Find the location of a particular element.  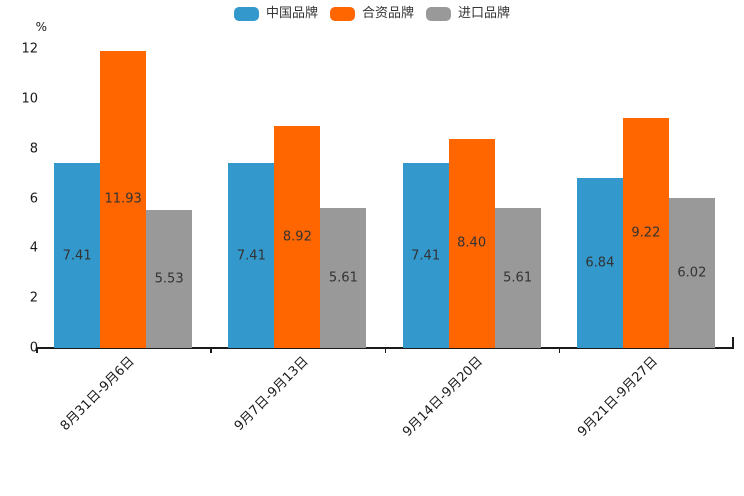

legend-item-series-0: 中国品牌 is located at coordinates (275, 14).